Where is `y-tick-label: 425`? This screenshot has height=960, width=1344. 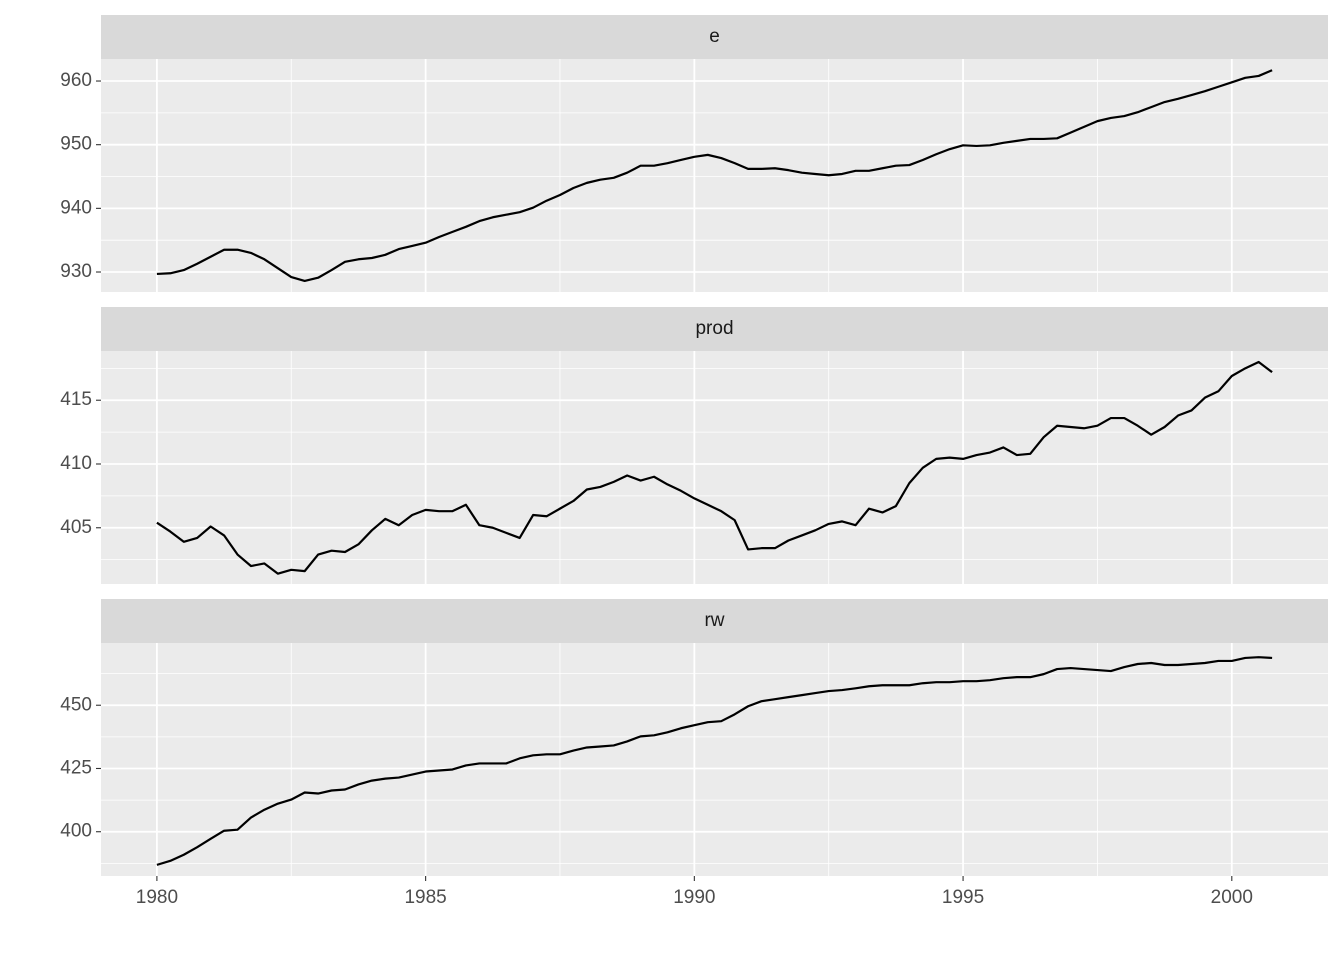 y-tick-label: 425 is located at coordinates (76, 767).